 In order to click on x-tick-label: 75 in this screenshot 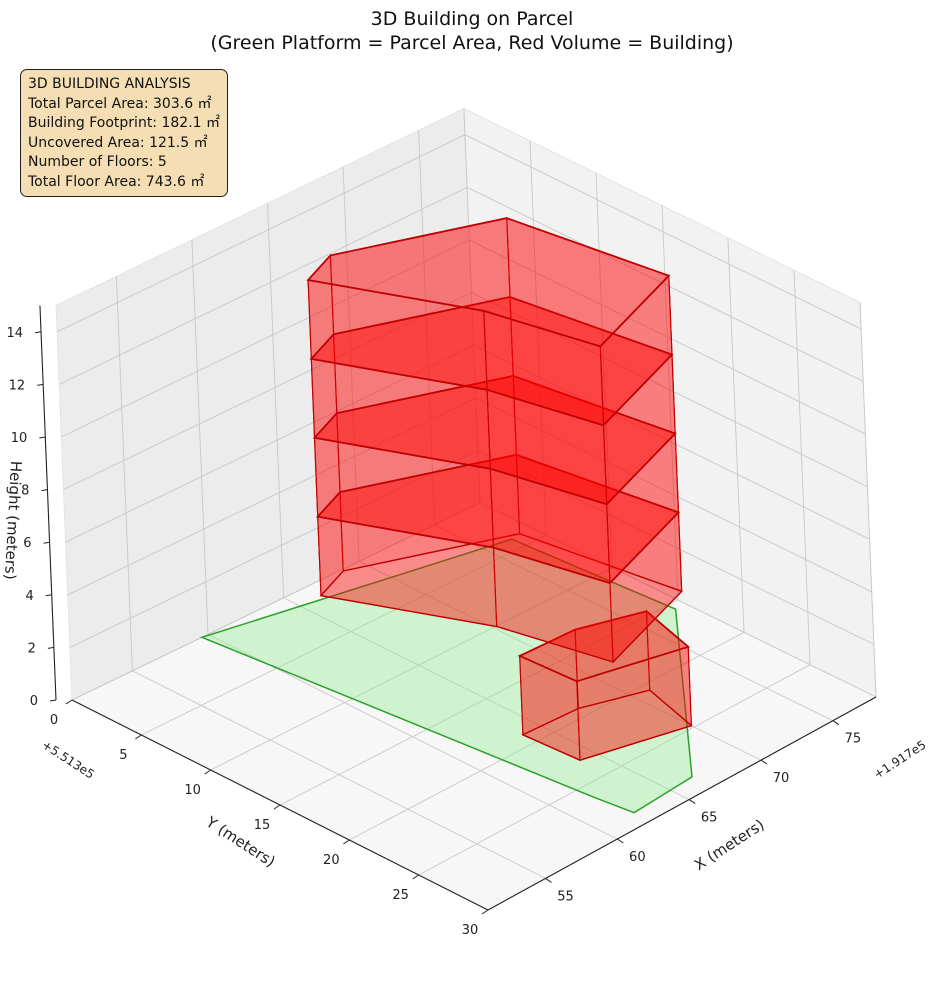, I will do `click(853, 739)`.